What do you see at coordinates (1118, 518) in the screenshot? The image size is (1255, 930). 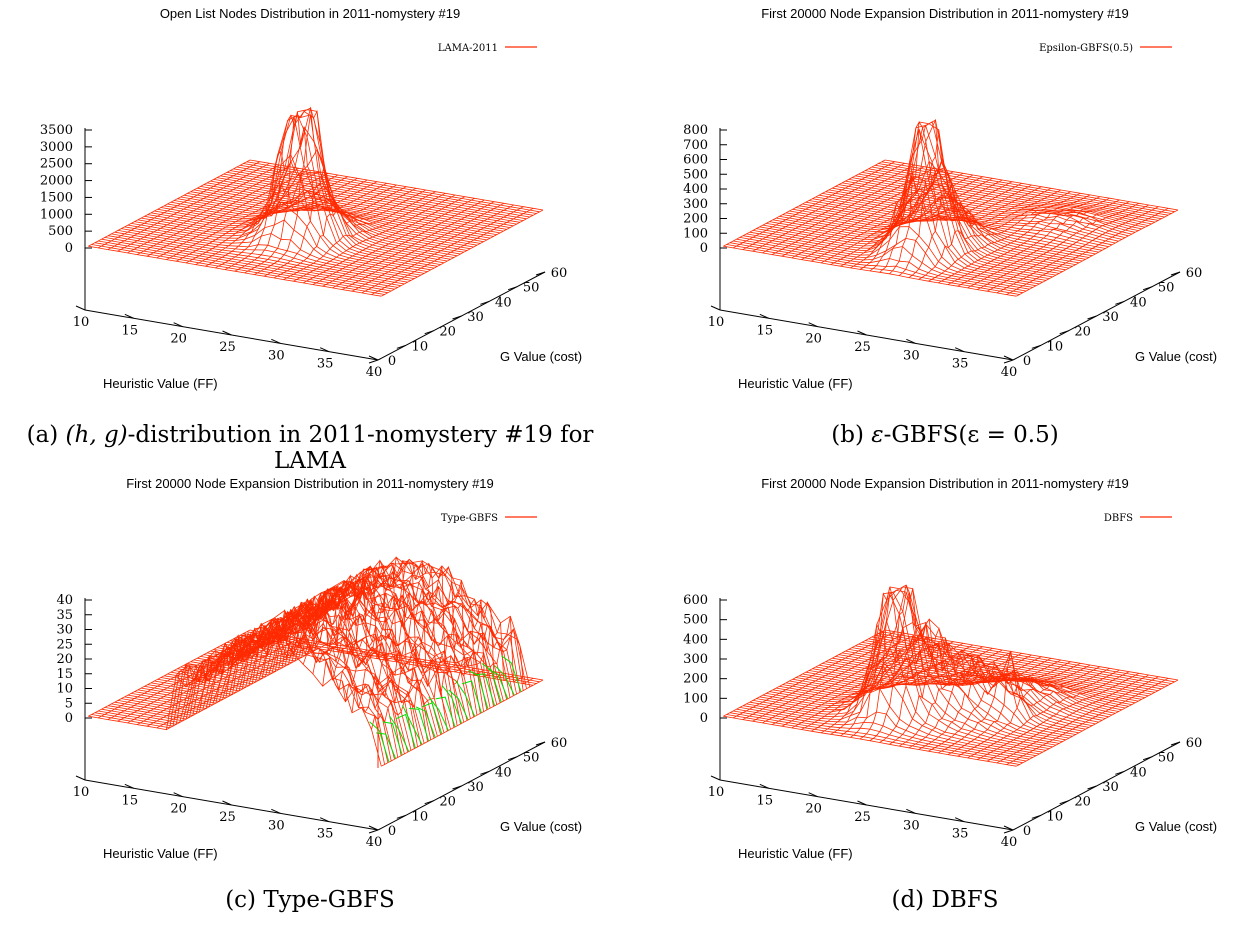 I see `legend-label: DBFS` at bounding box center [1118, 518].